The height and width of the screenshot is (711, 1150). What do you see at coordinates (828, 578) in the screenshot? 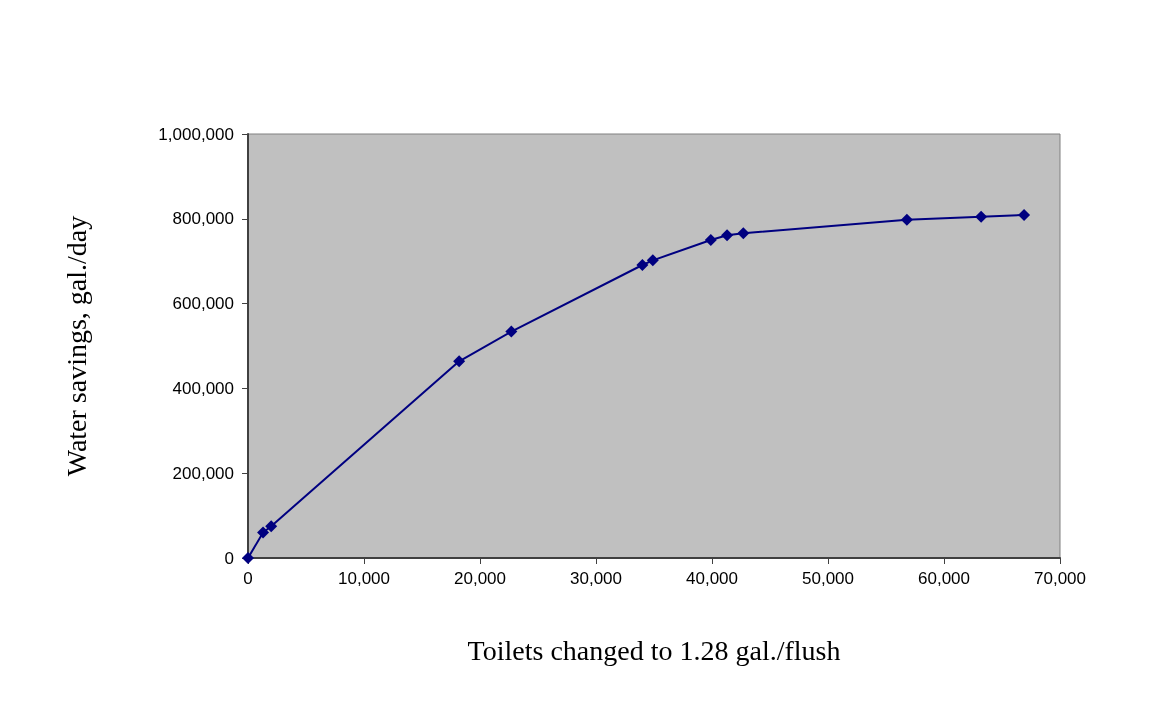
I see `x-tick-label: 50,000` at bounding box center [828, 578].